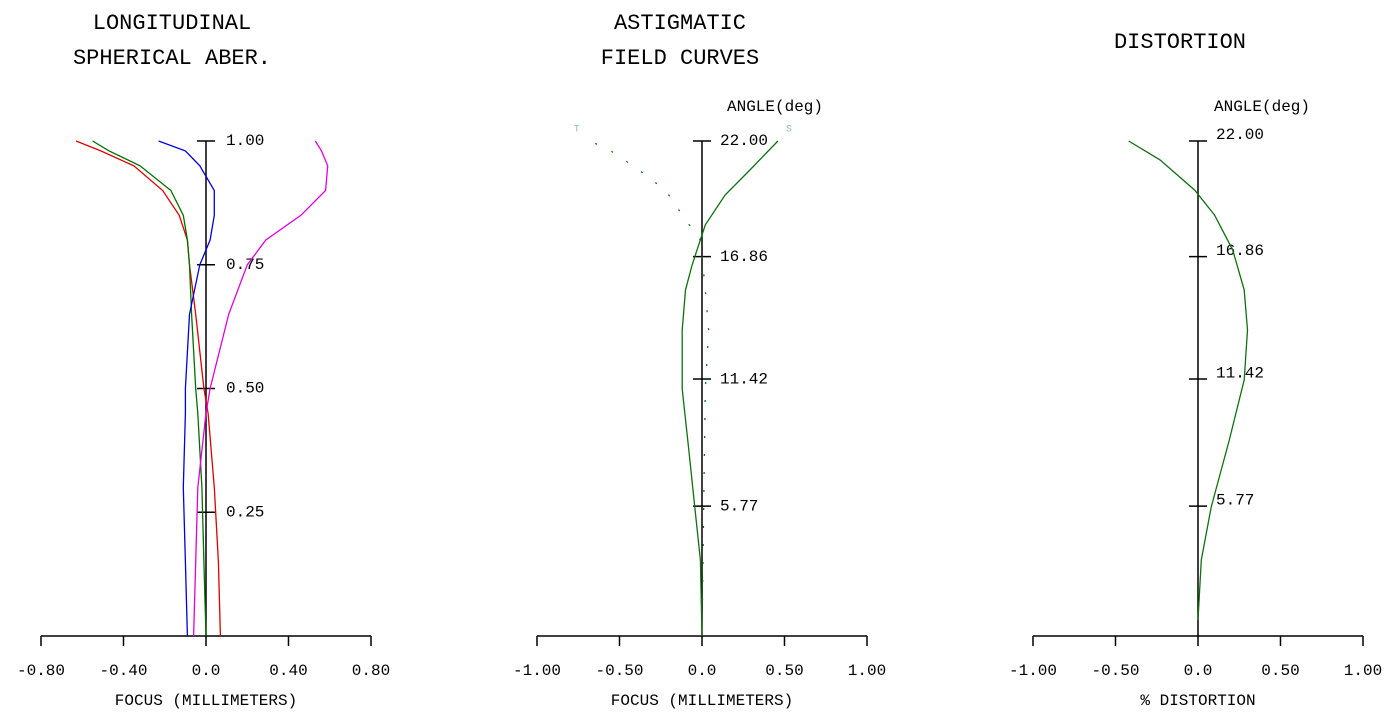  I want to click on chart-title: DISTORTION, so click(1180, 42).